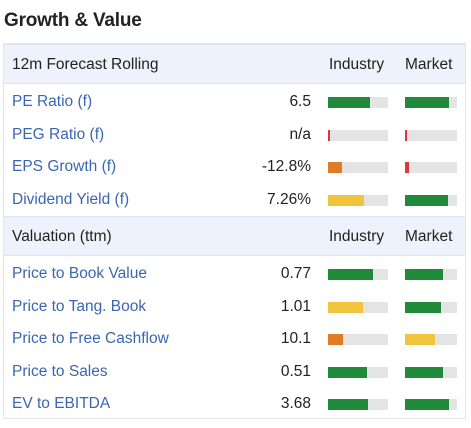 The width and height of the screenshot is (471, 428). Describe the element at coordinates (64, 166) in the screenshot. I see `metric-link-eps-growth: EPS Growth (f)` at that location.